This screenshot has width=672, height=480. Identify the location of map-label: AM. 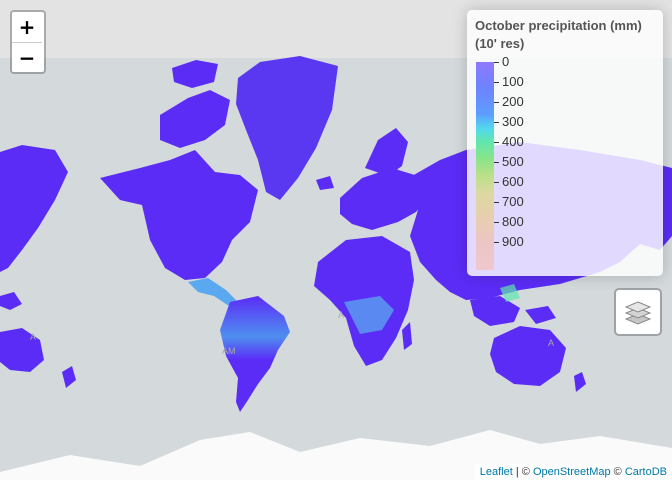
(229, 351).